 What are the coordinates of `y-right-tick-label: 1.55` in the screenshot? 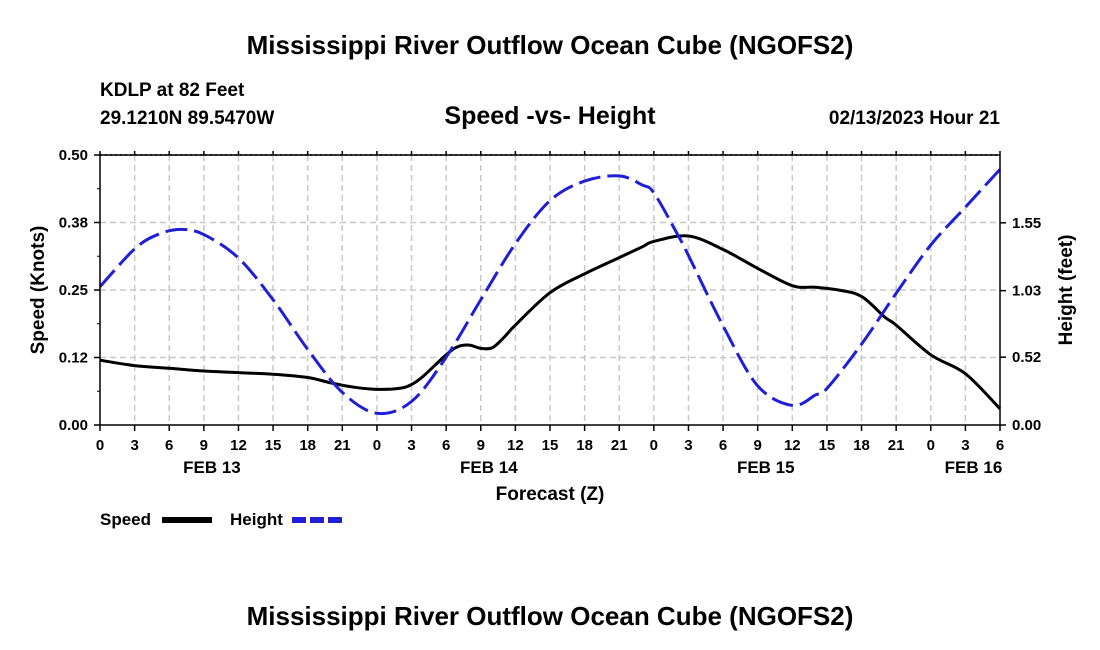 It's located at (1026, 223).